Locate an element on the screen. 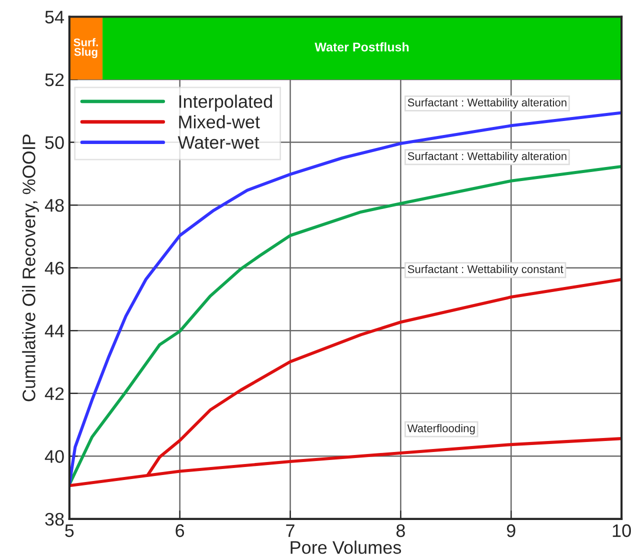  x-tick-label: 5 is located at coordinates (69, 531).